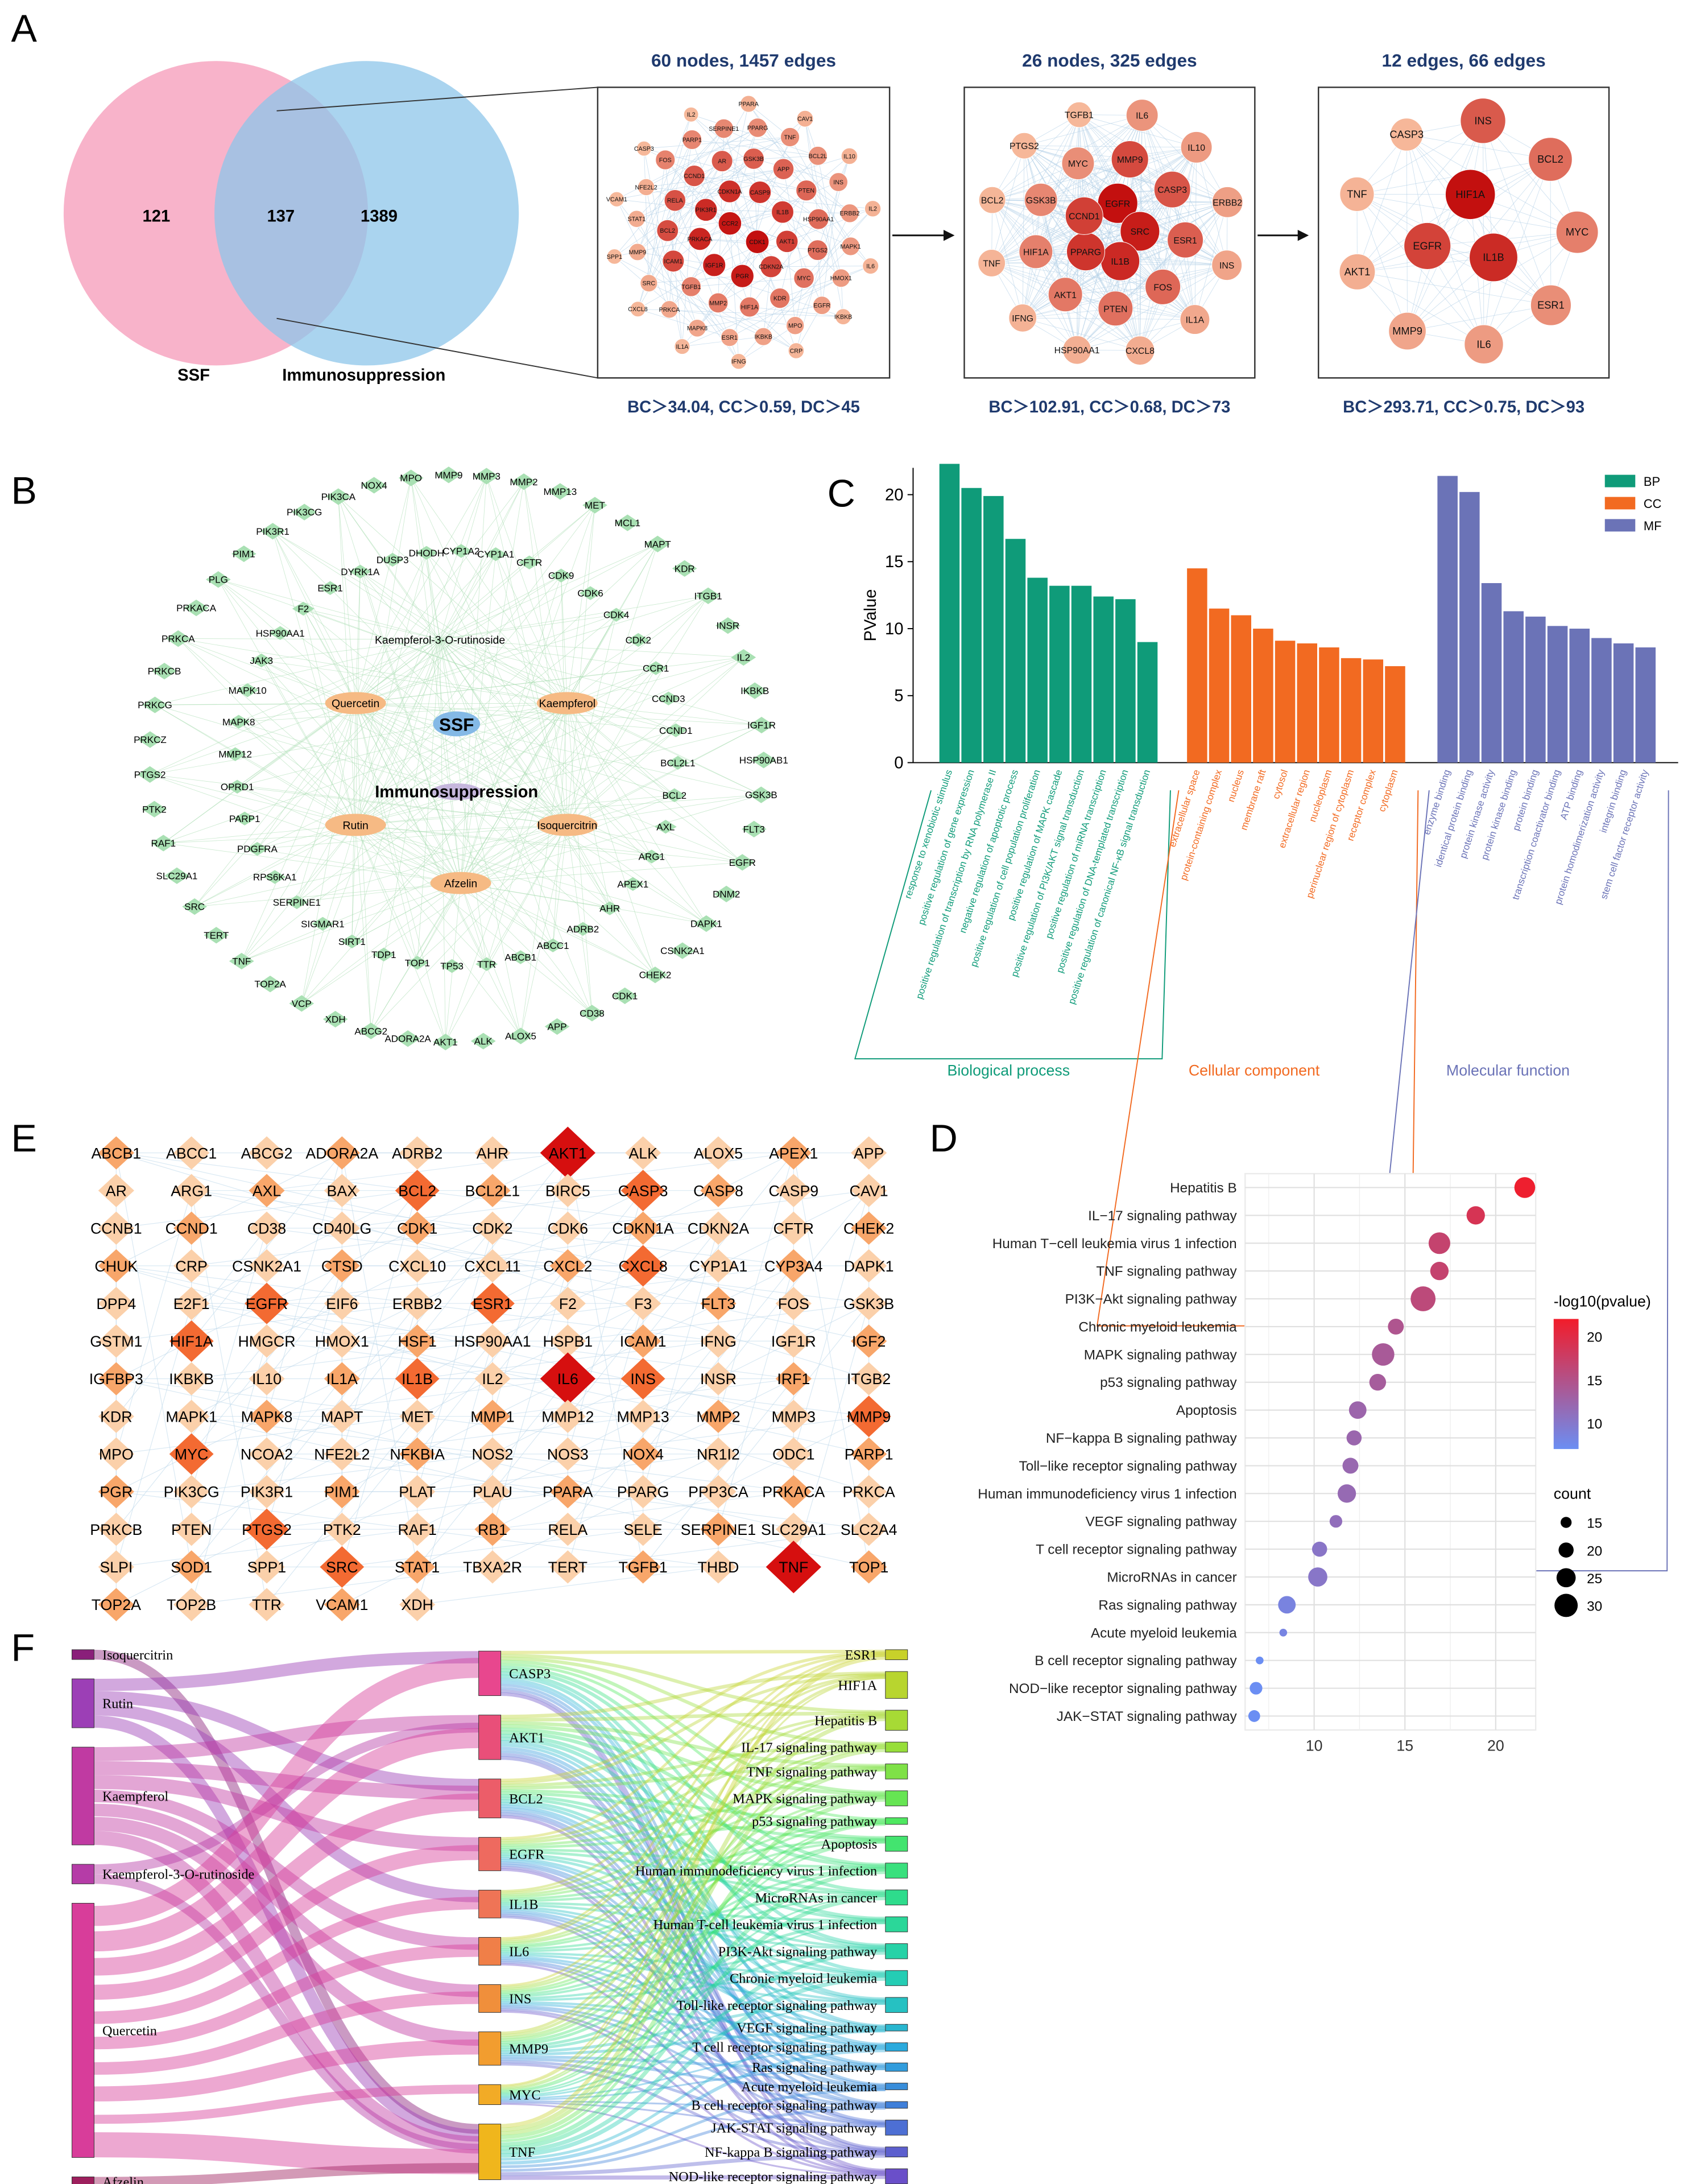  What do you see at coordinates (135, 1797) in the screenshot?
I see `sankey-compound-label: Kaempferol` at bounding box center [135, 1797].